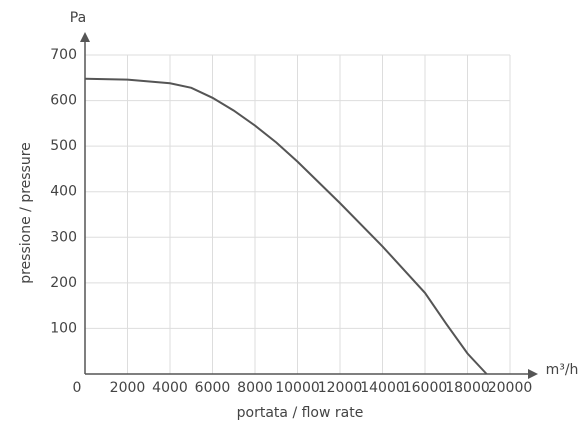 The height and width of the screenshot is (435, 587). What do you see at coordinates (78, 18) in the screenshot?
I see `y-unit: Pa` at bounding box center [78, 18].